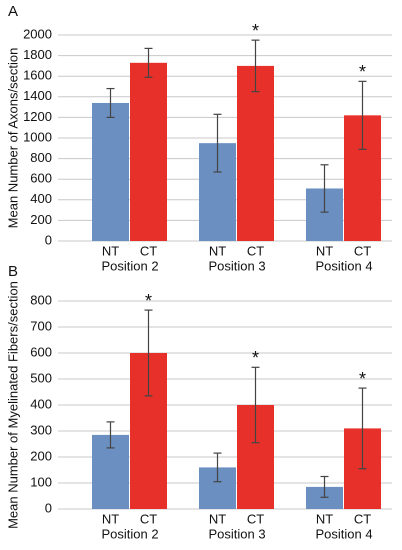 This screenshot has width=402, height=550. I want to click on y-tick-label: 100, so click(41, 481).